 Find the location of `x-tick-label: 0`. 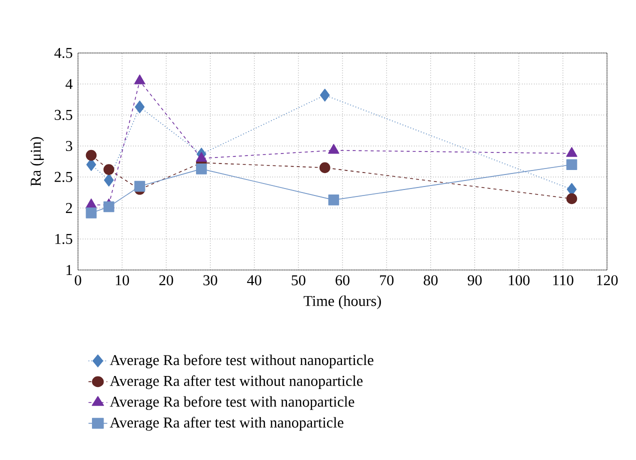

x-tick-label: 0 is located at coordinates (78, 280).